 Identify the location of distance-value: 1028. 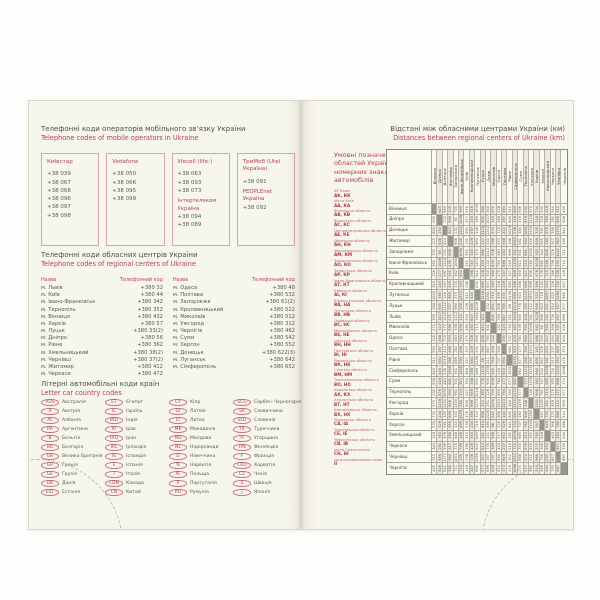
(488, 414).